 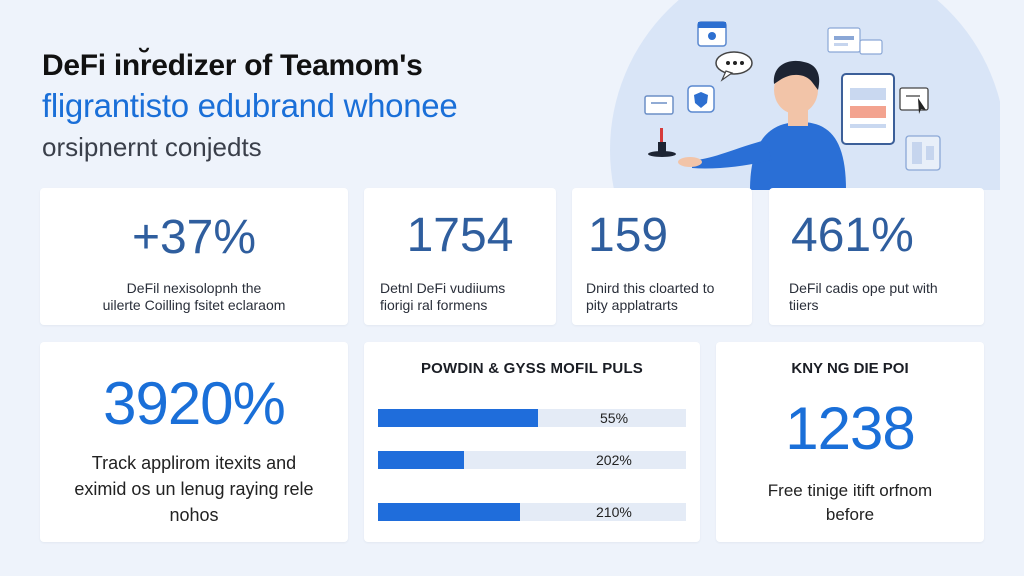 I want to click on person-illustration, so click(x=762, y=125).